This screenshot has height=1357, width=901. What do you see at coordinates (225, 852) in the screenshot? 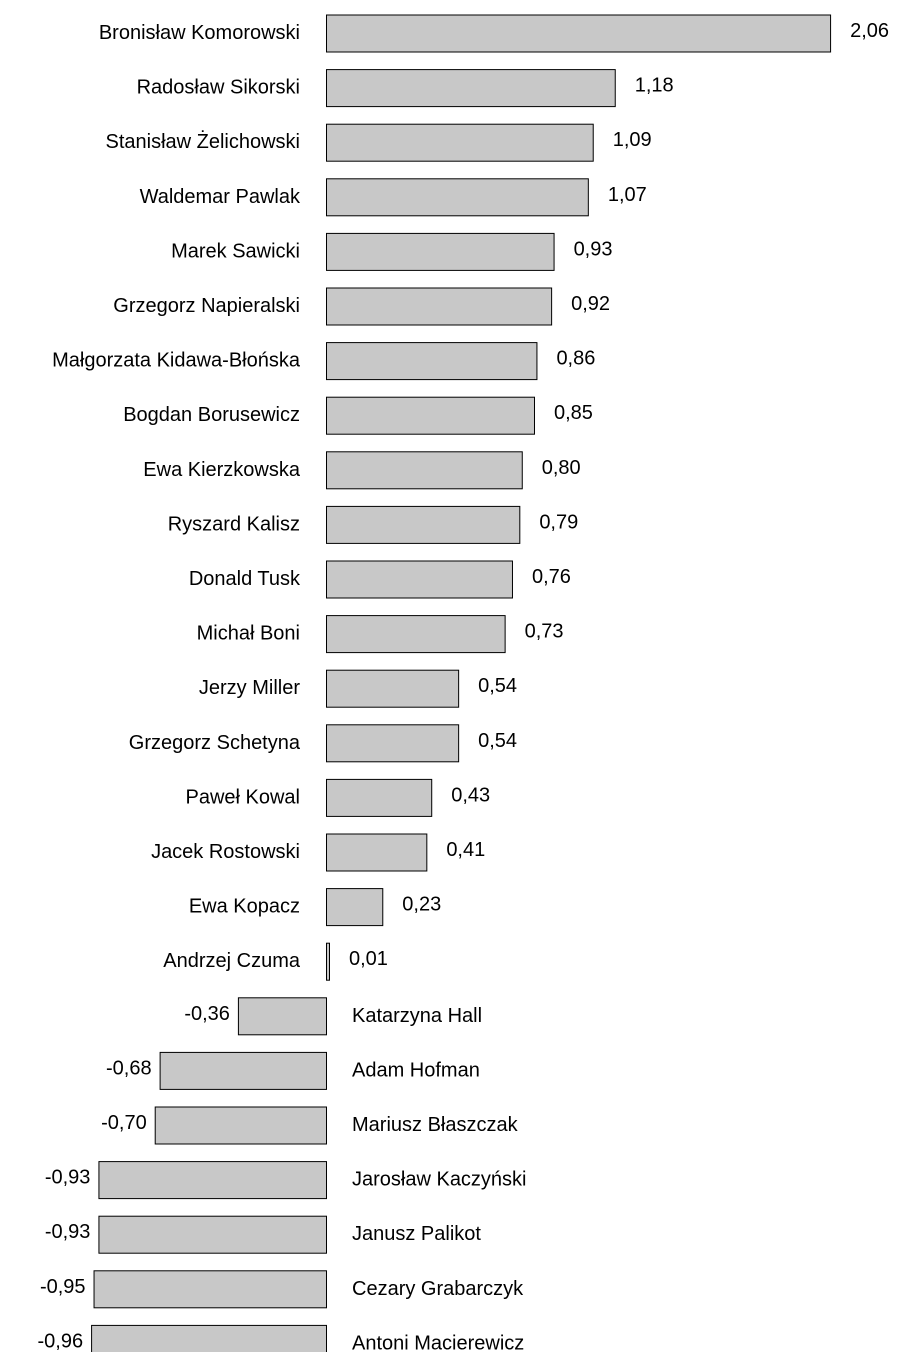
I see `category-label: Jacek Rostowski` at bounding box center [225, 852].